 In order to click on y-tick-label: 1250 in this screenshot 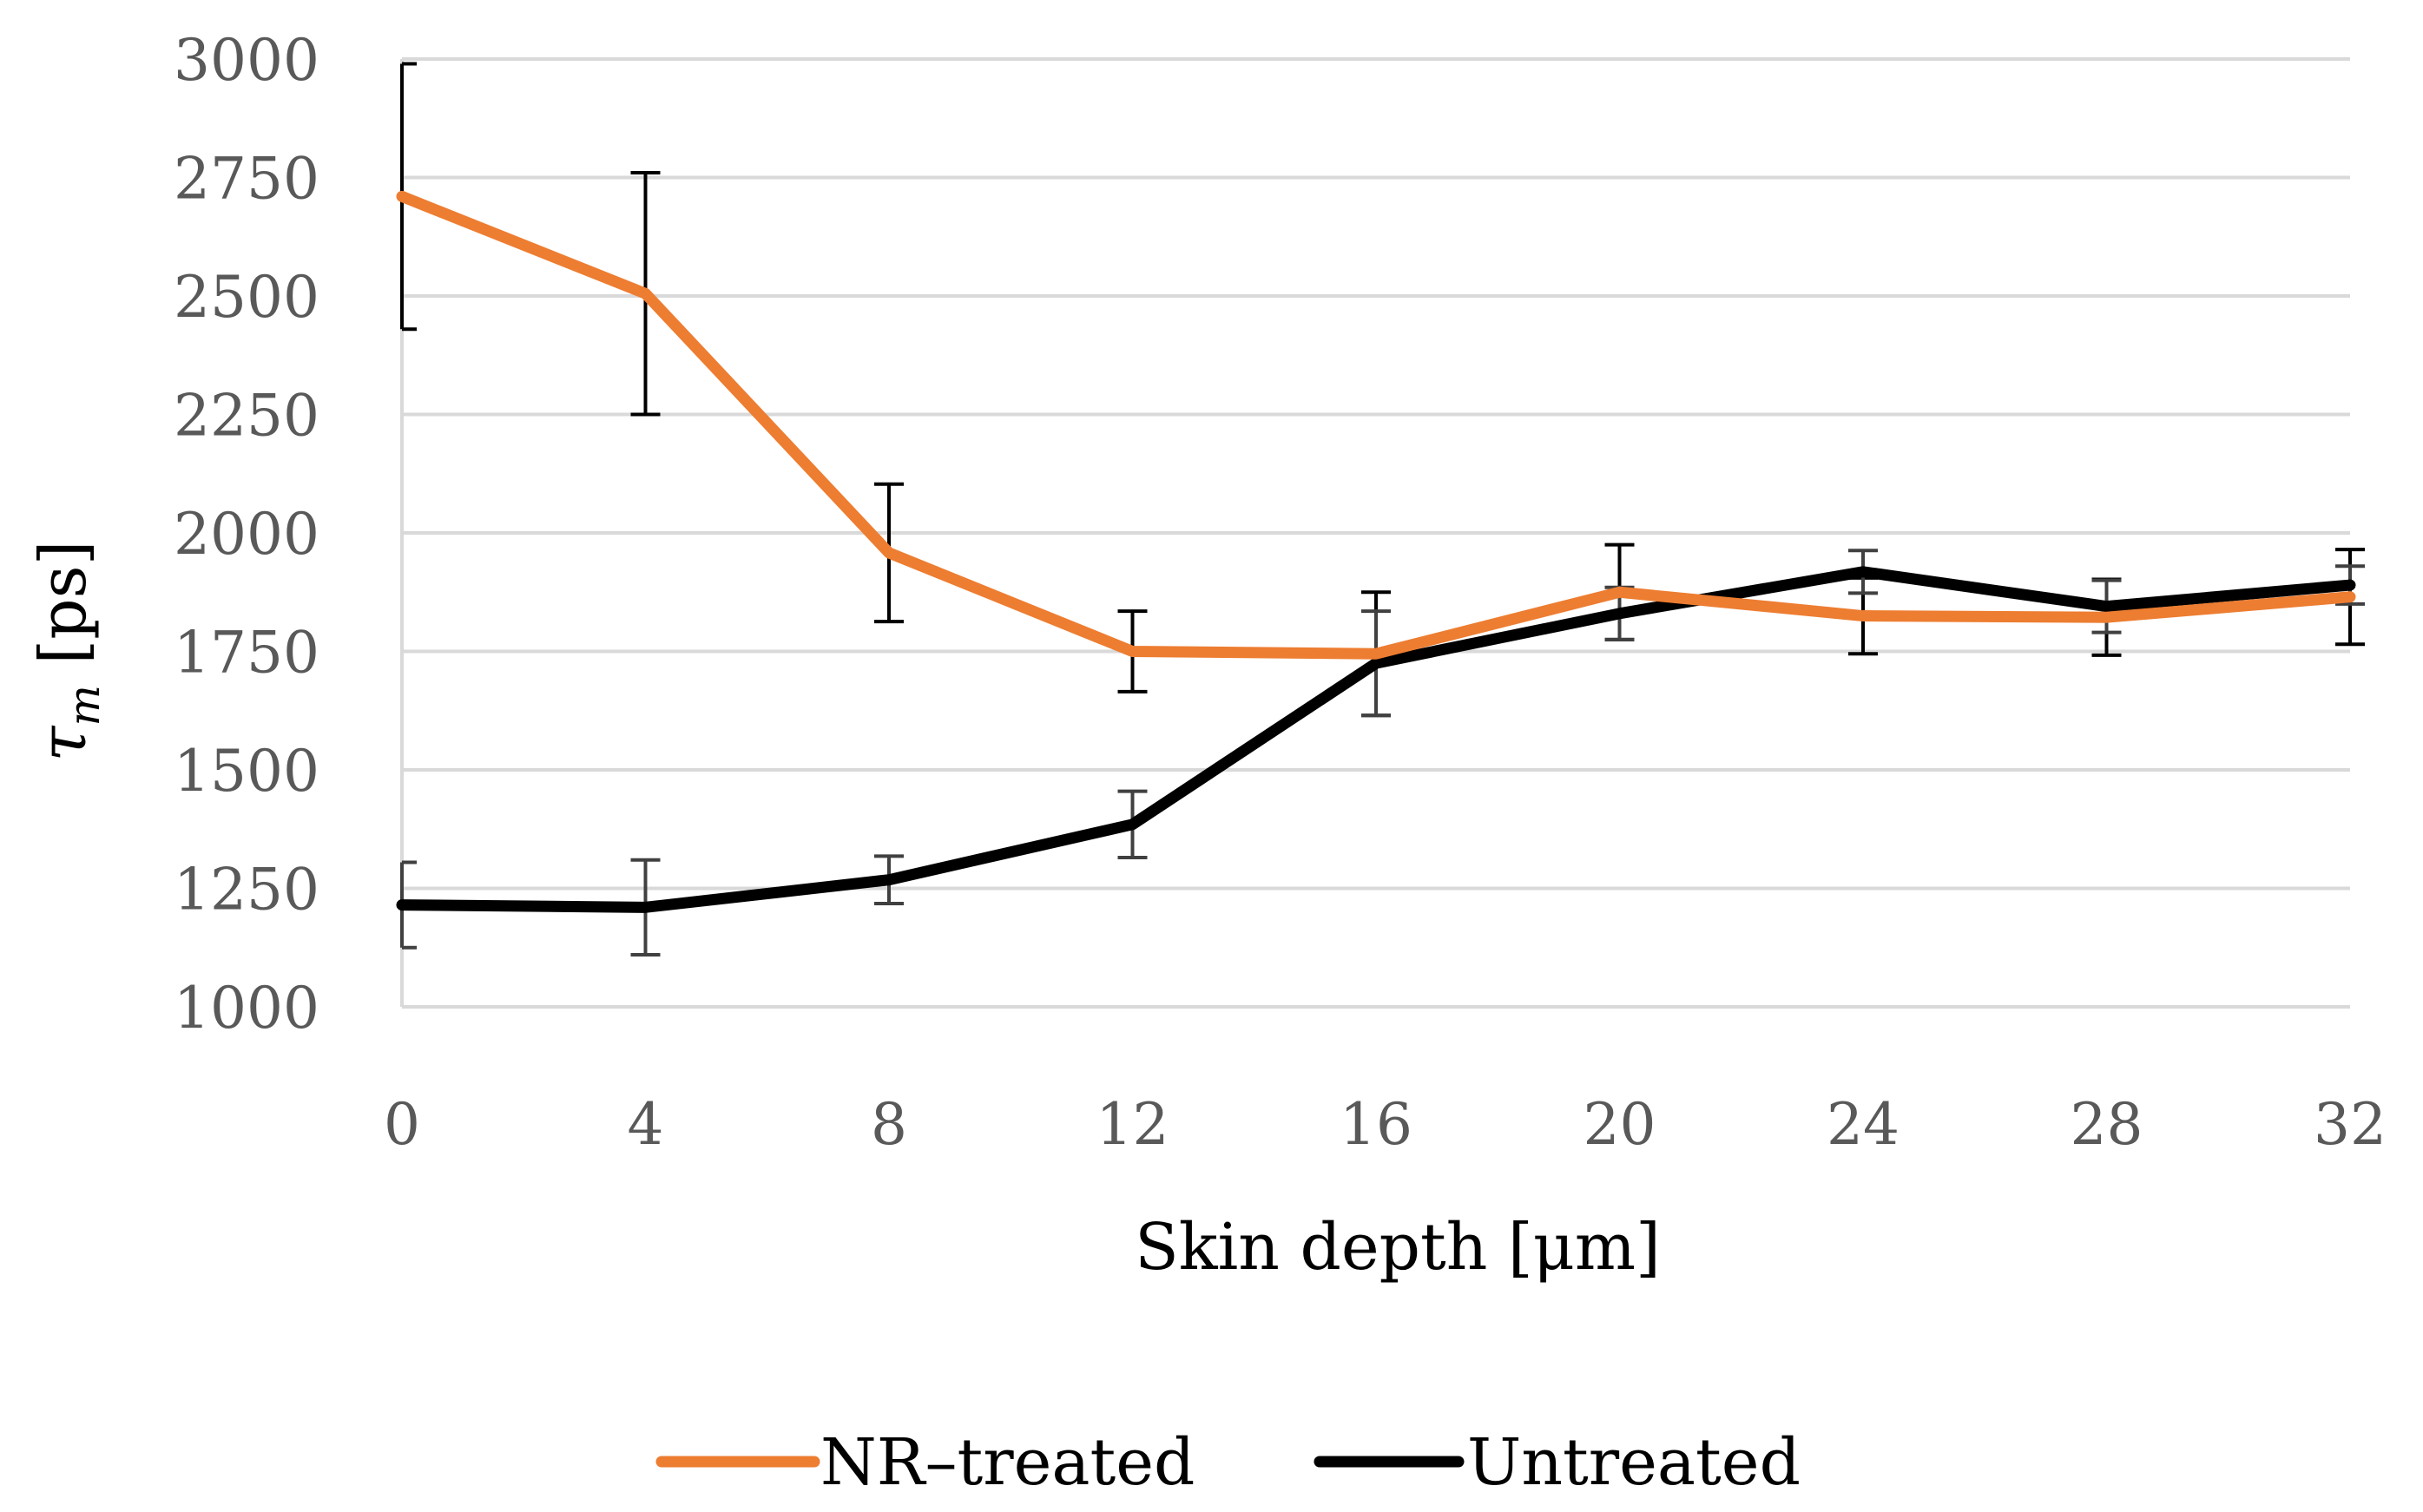, I will do `click(246, 890)`.